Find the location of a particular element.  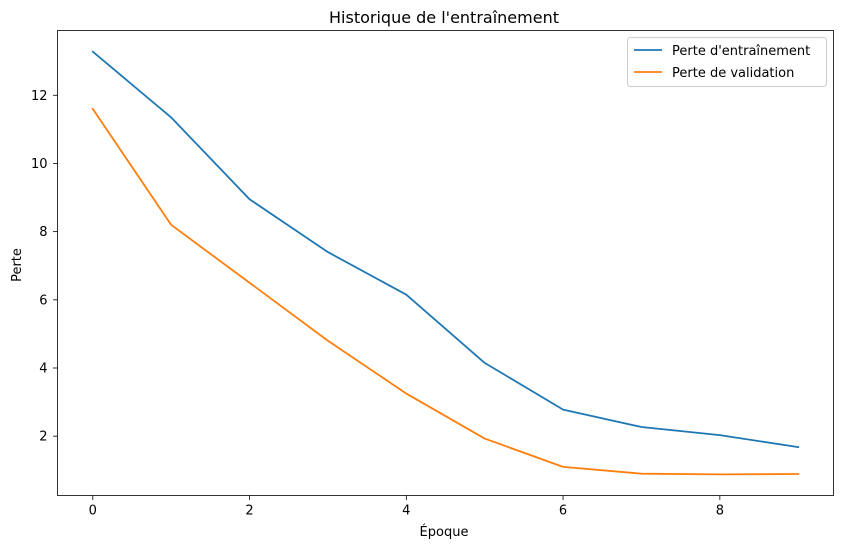

legend-frame is located at coordinates (727, 62).